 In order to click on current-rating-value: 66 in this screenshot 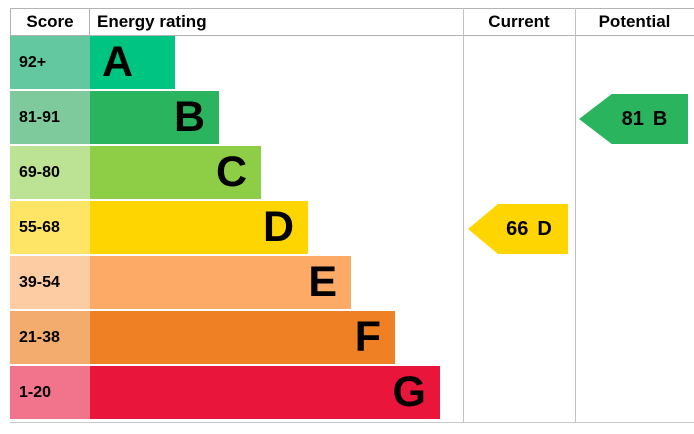, I will do `click(517, 228)`.